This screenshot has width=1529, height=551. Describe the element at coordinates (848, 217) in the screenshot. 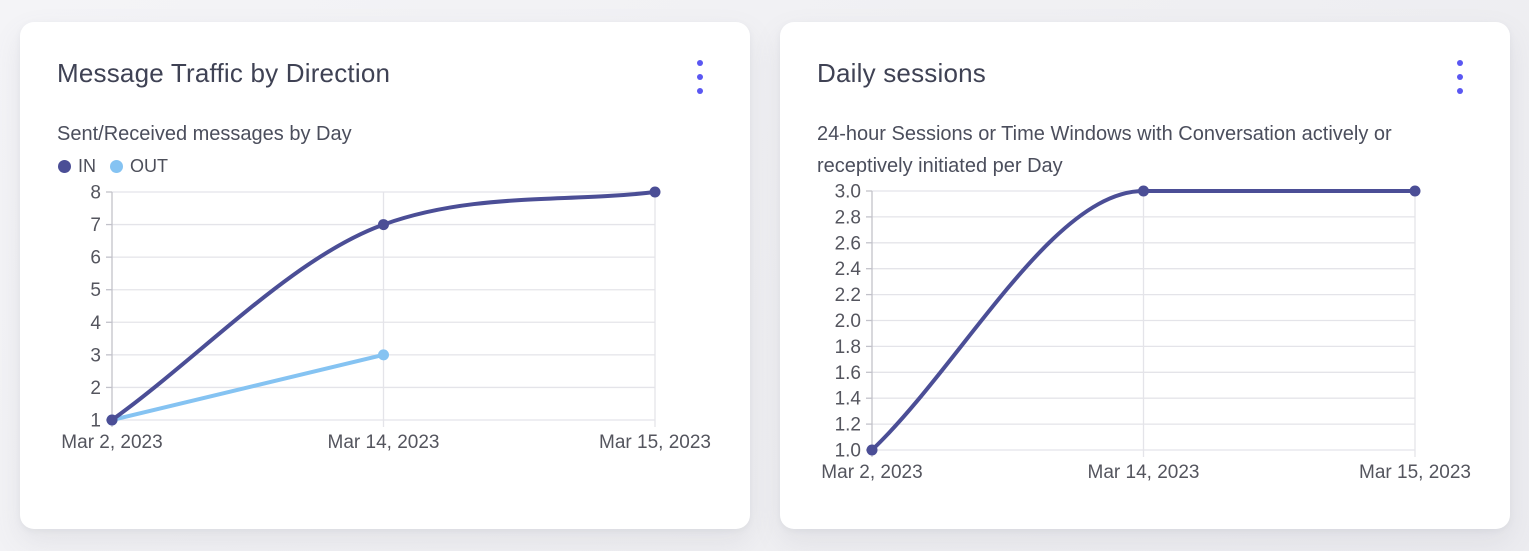

I see `svg-text: 2.8` at that location.